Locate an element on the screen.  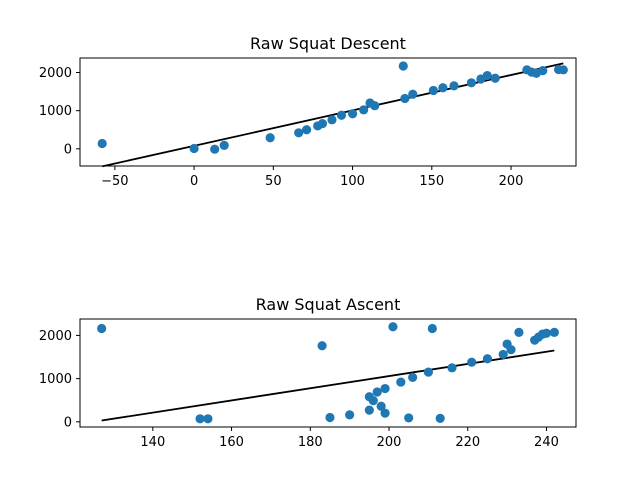
ascent-x-tick-label: 200 is located at coordinates (389, 442).